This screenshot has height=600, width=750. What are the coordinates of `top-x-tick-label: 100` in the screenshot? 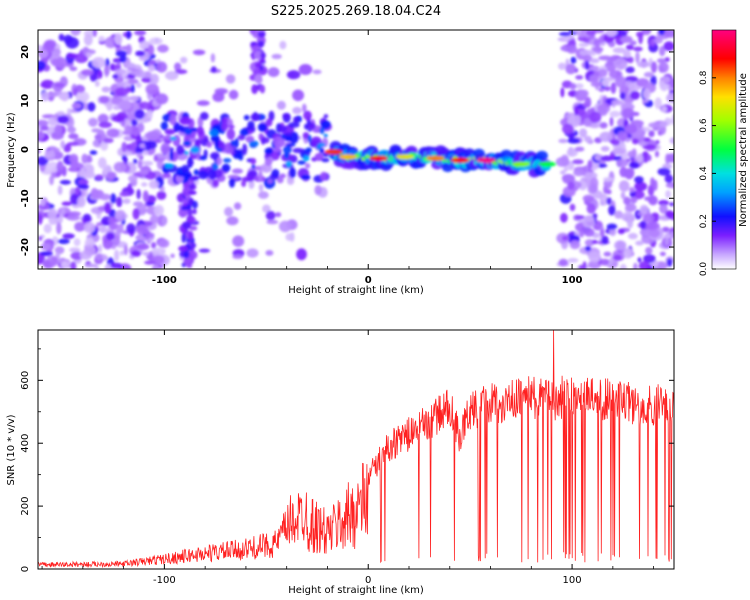 It's located at (572, 280).